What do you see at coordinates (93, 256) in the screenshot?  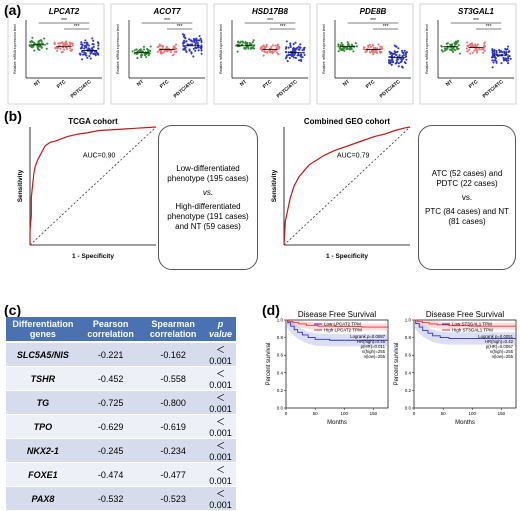 I see `x-axis-label: 1 - Specificity` at bounding box center [93, 256].